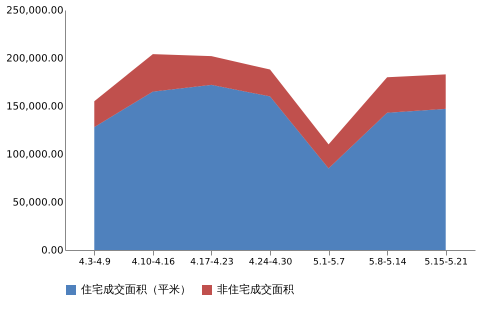 The height and width of the screenshot is (327, 497). I want to click on x-tick-label: 4.10-4.16, so click(154, 263).